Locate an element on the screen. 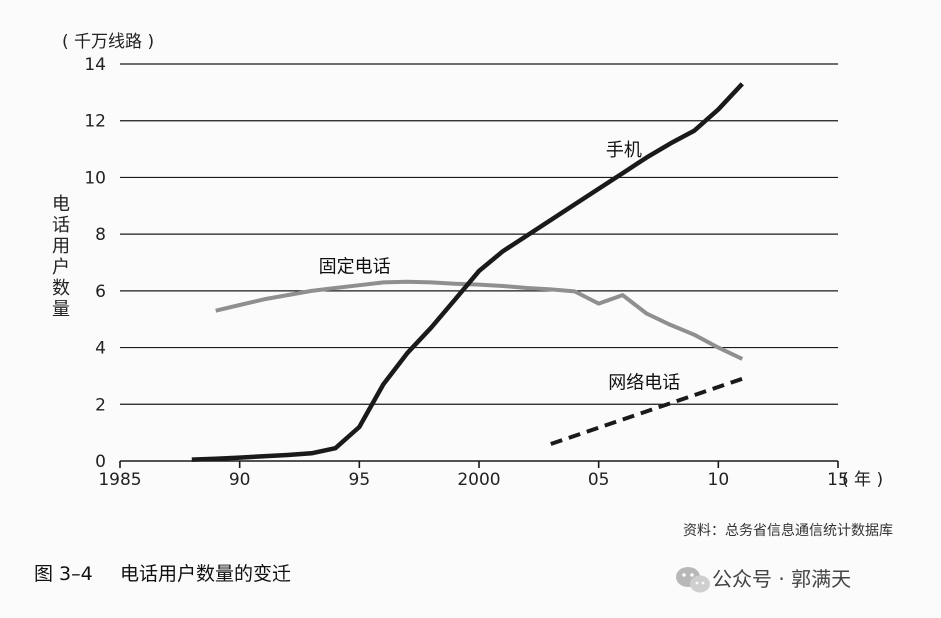 The height and width of the screenshot is (618, 941). series-label: 固定电话 is located at coordinates (355, 266).